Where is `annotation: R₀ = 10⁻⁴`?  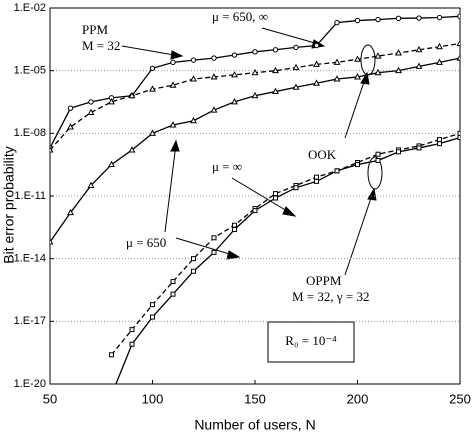
annotation: R₀ = 10⁻⁴ is located at coordinates (311, 340).